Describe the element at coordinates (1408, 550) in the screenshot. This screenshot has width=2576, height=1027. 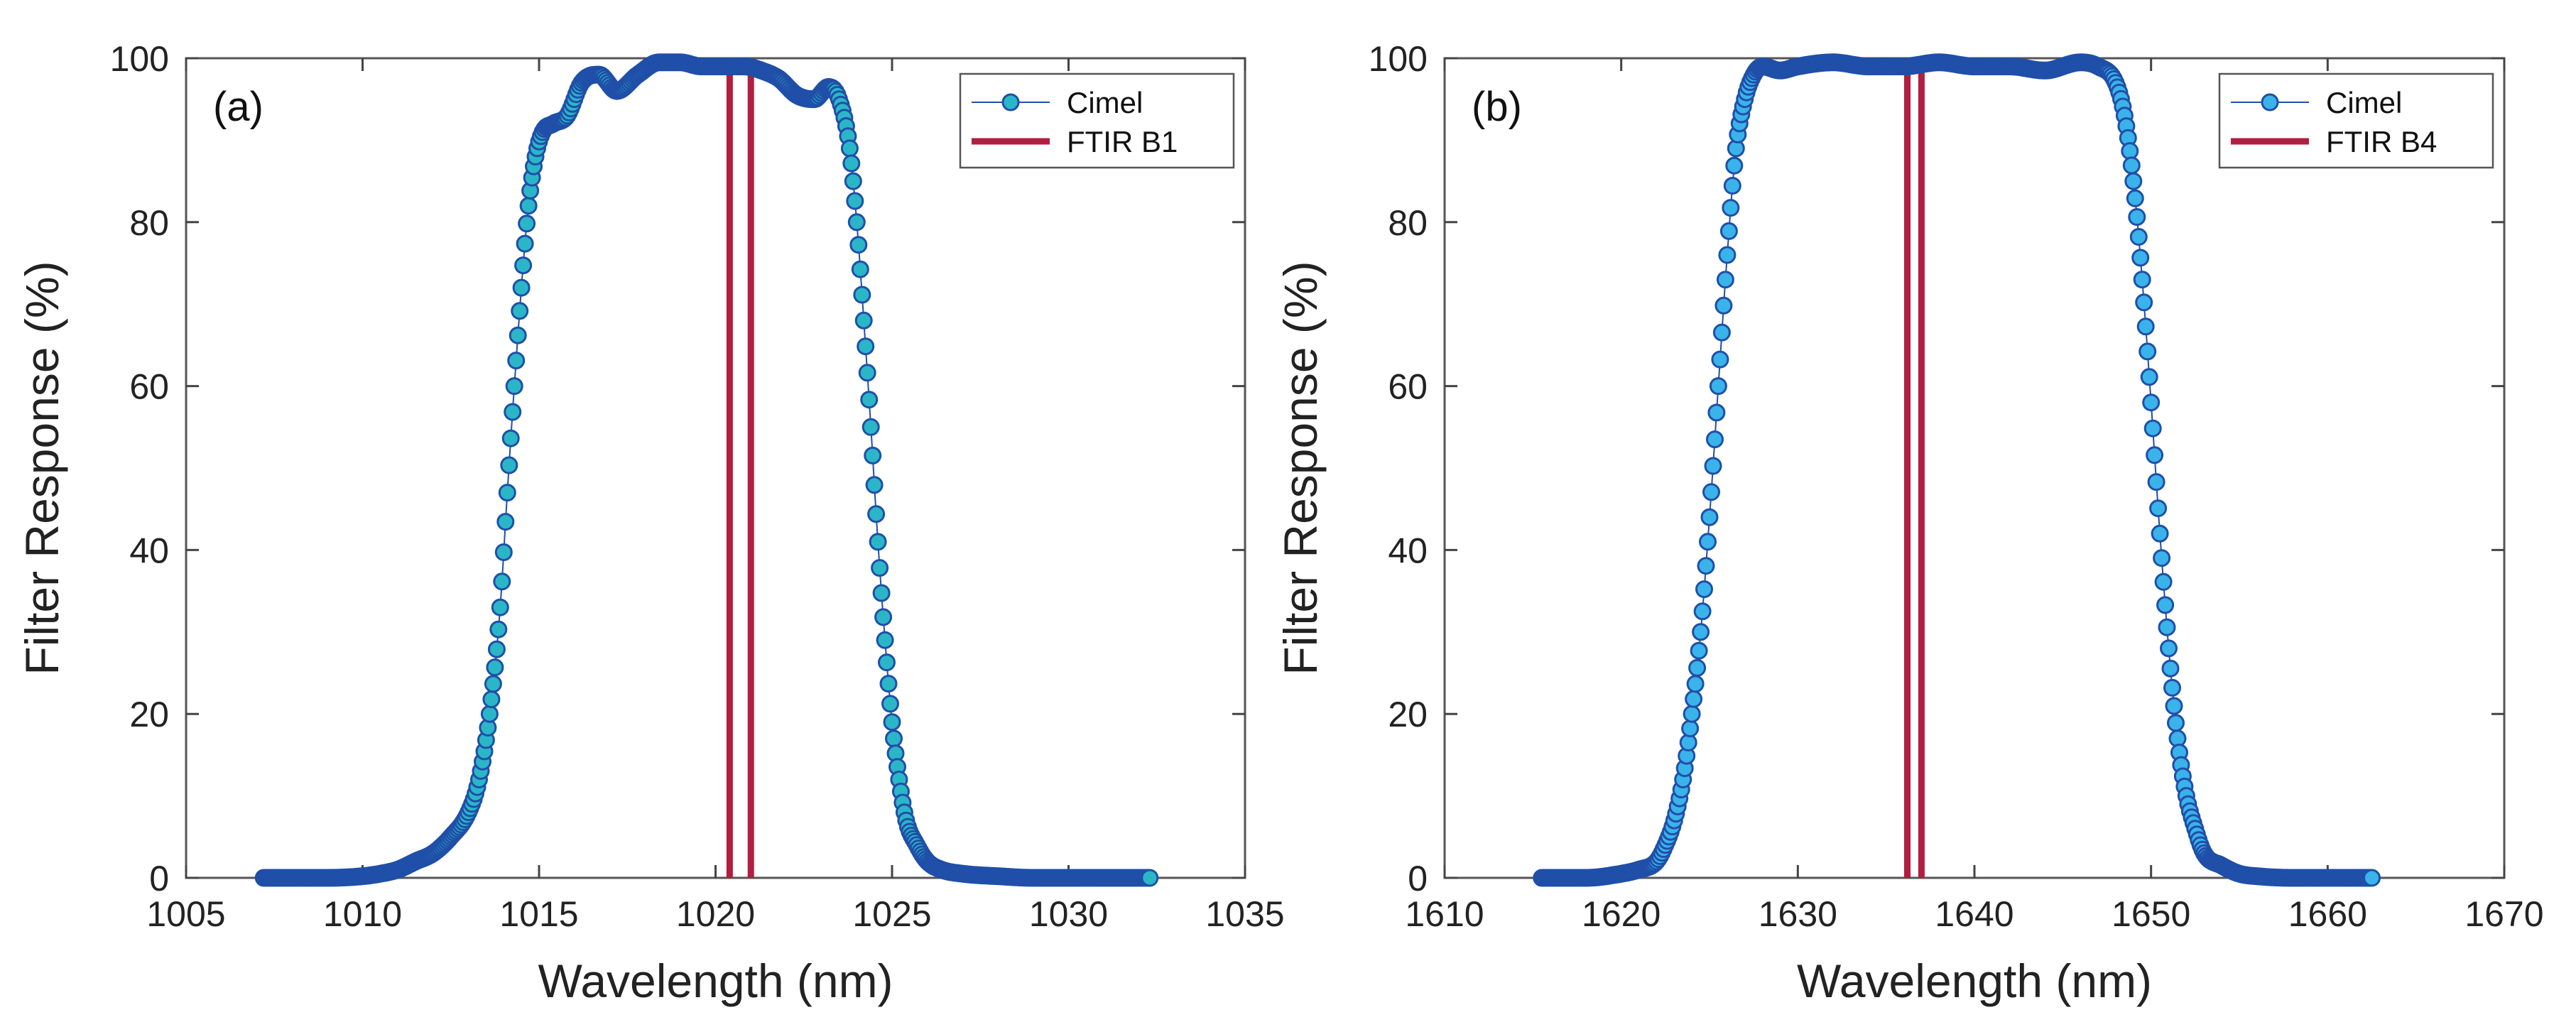
I see `y-tick-label-b-2: 40` at that location.